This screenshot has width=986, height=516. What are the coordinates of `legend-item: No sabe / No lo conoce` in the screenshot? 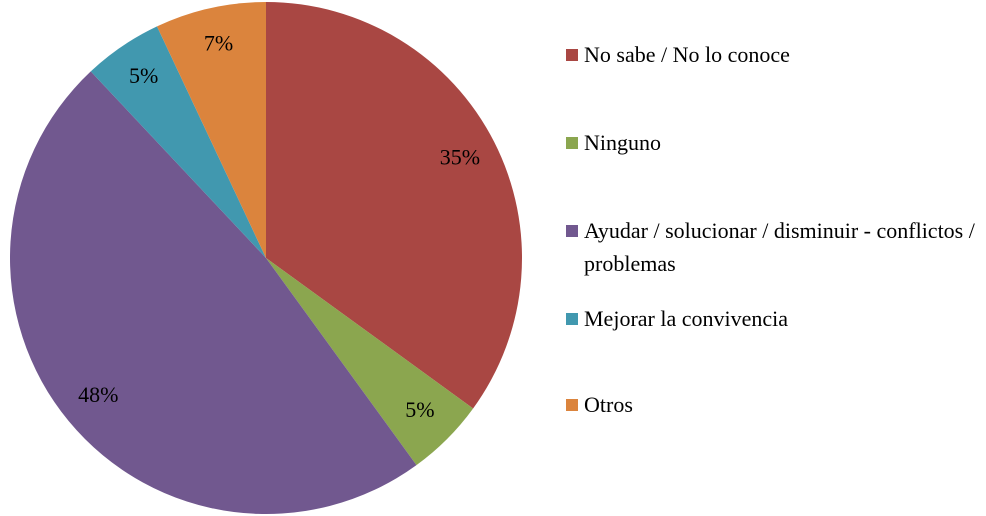 It's located at (772, 54).